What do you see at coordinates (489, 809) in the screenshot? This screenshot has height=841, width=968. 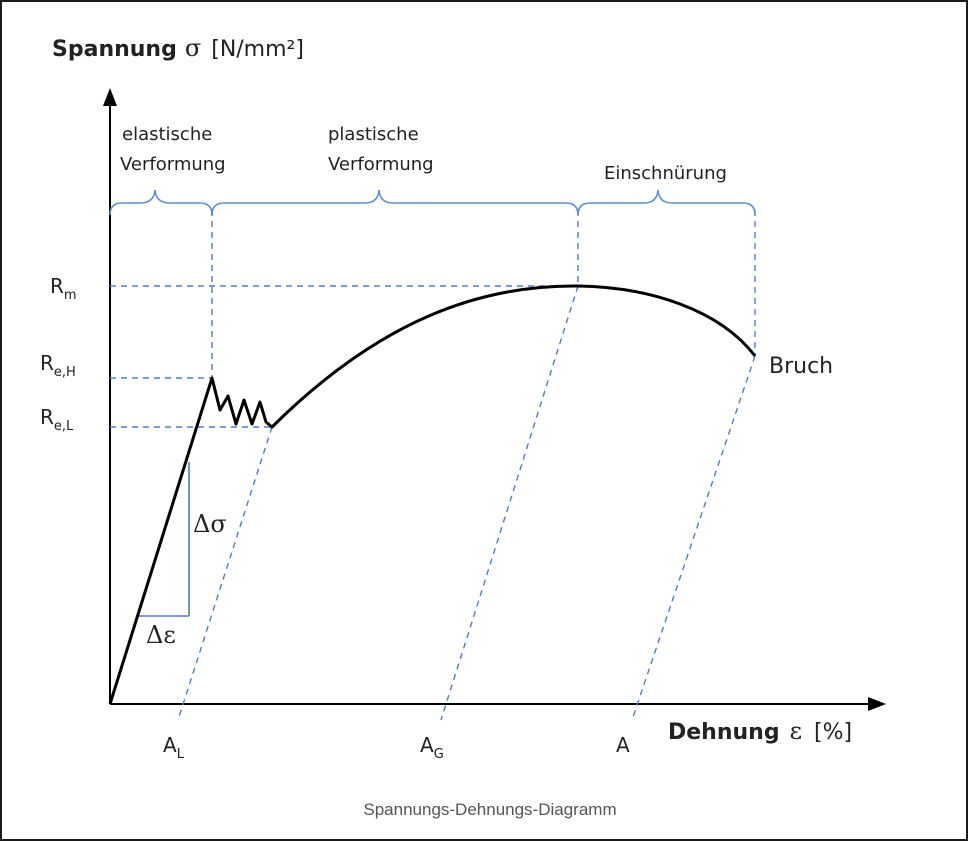 I see `diagram-caption: Spannungs-Dehnungs-Diagramm` at bounding box center [489, 809].